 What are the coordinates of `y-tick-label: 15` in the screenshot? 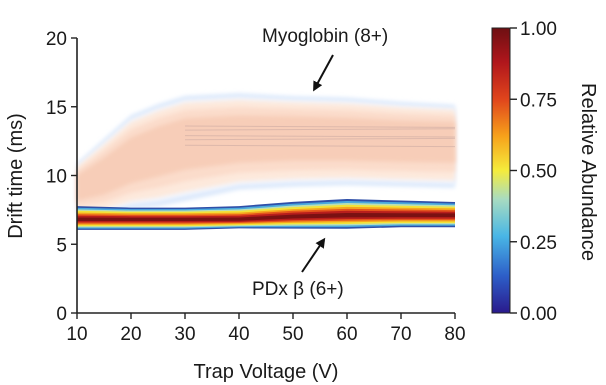 It's located at (56, 108).